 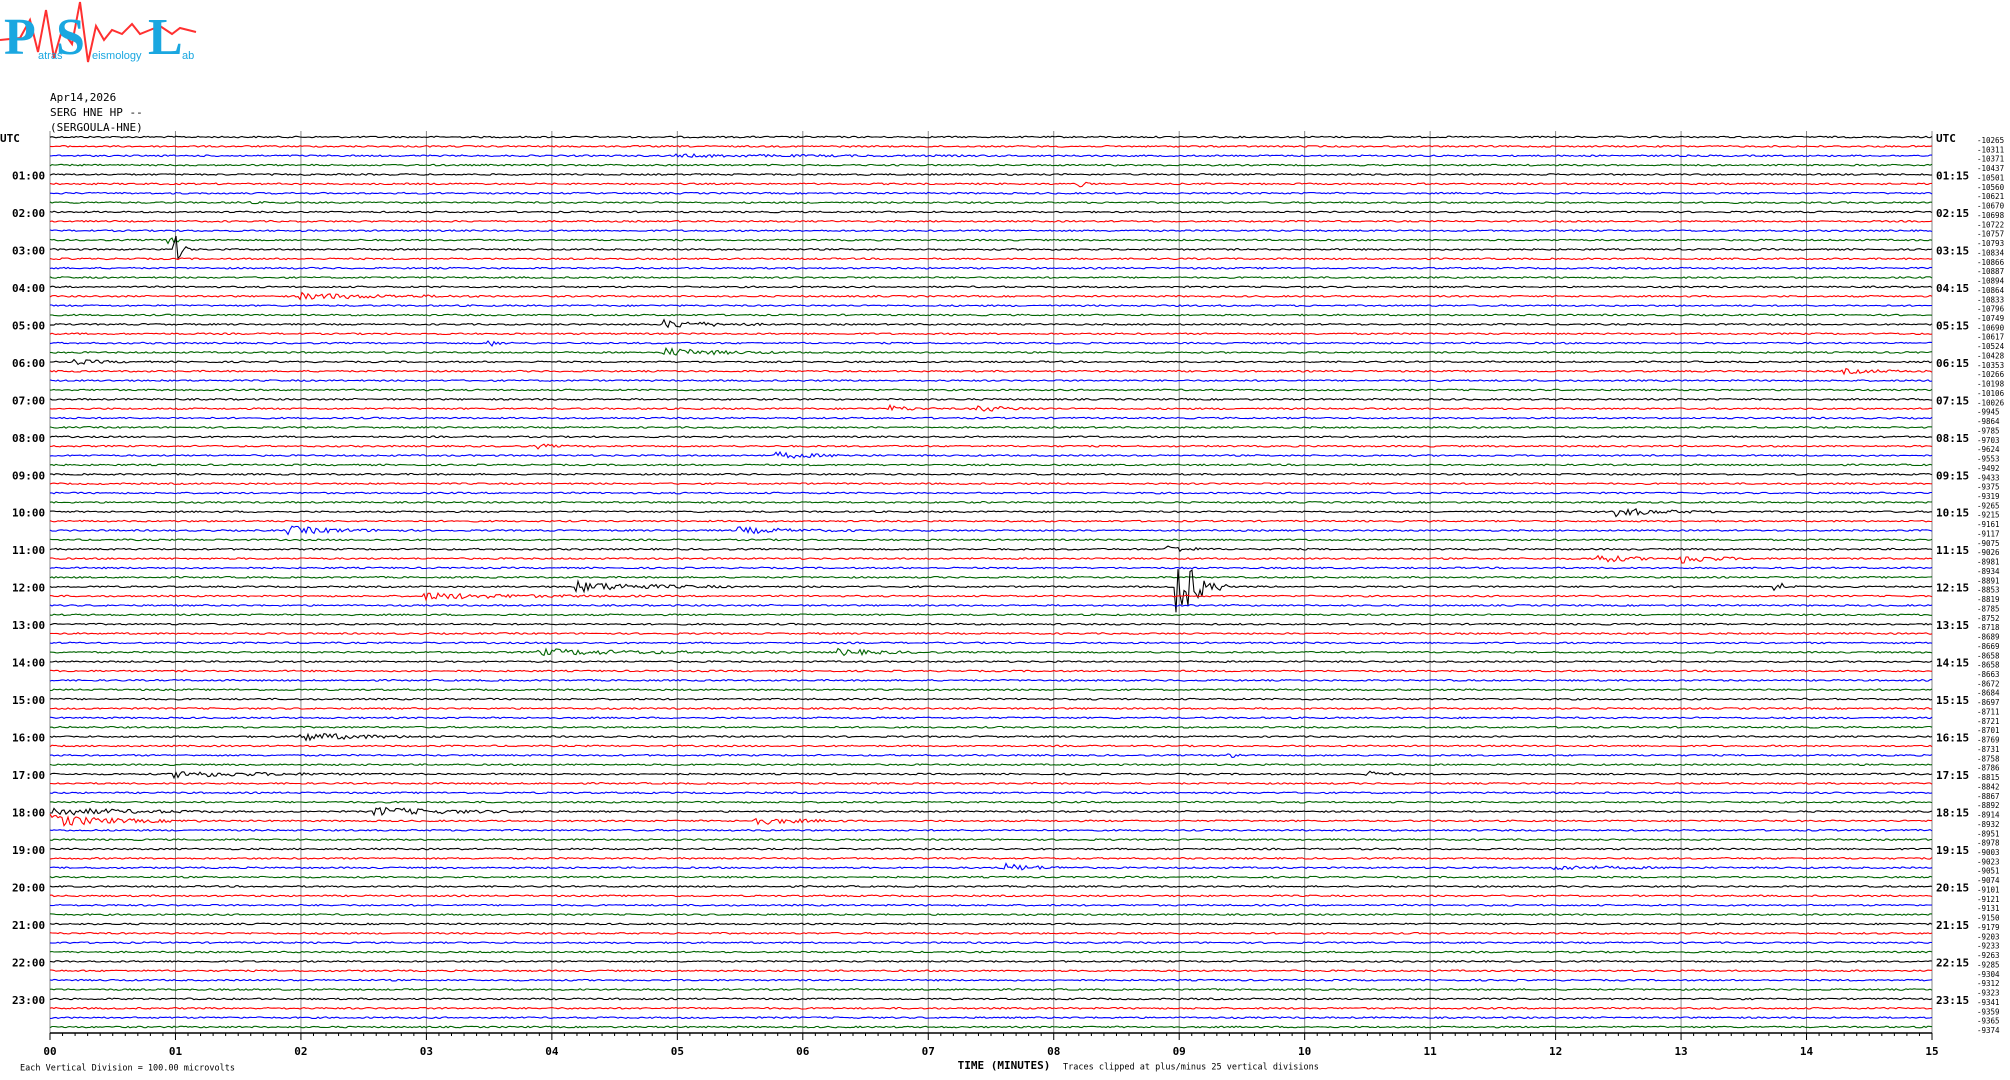 I want to click on trace-value: -9341, so click(x=1988, y=1002).